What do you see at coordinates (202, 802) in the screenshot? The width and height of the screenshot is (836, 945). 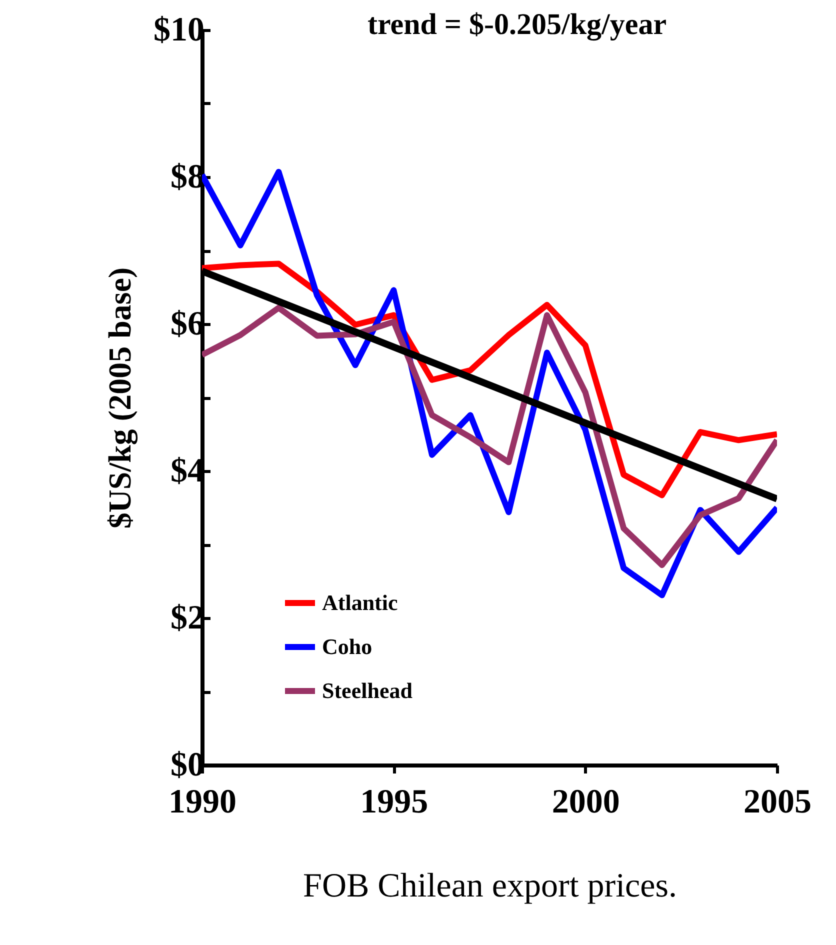 I see `x-tick-label: 1990` at bounding box center [202, 802].